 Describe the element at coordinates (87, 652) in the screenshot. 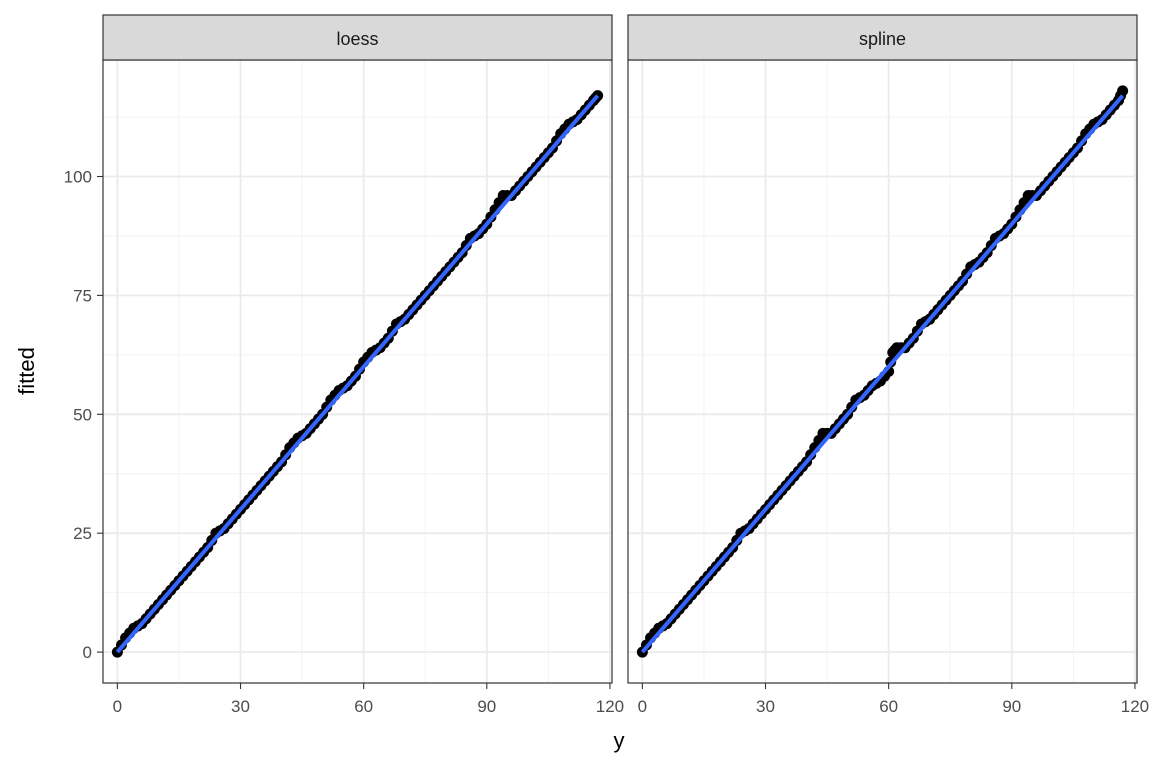

I see `y-tick-label: 0` at that location.